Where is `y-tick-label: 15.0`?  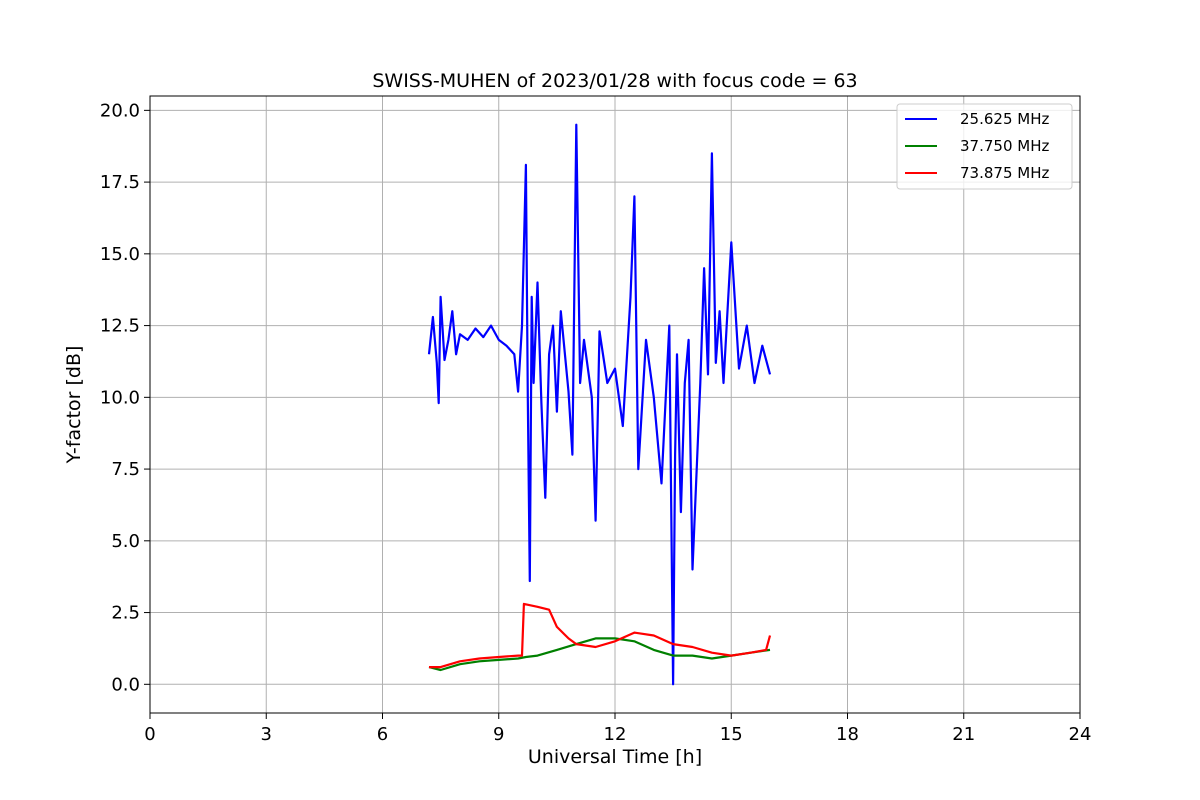 y-tick-label: 15.0 is located at coordinates (120, 254).